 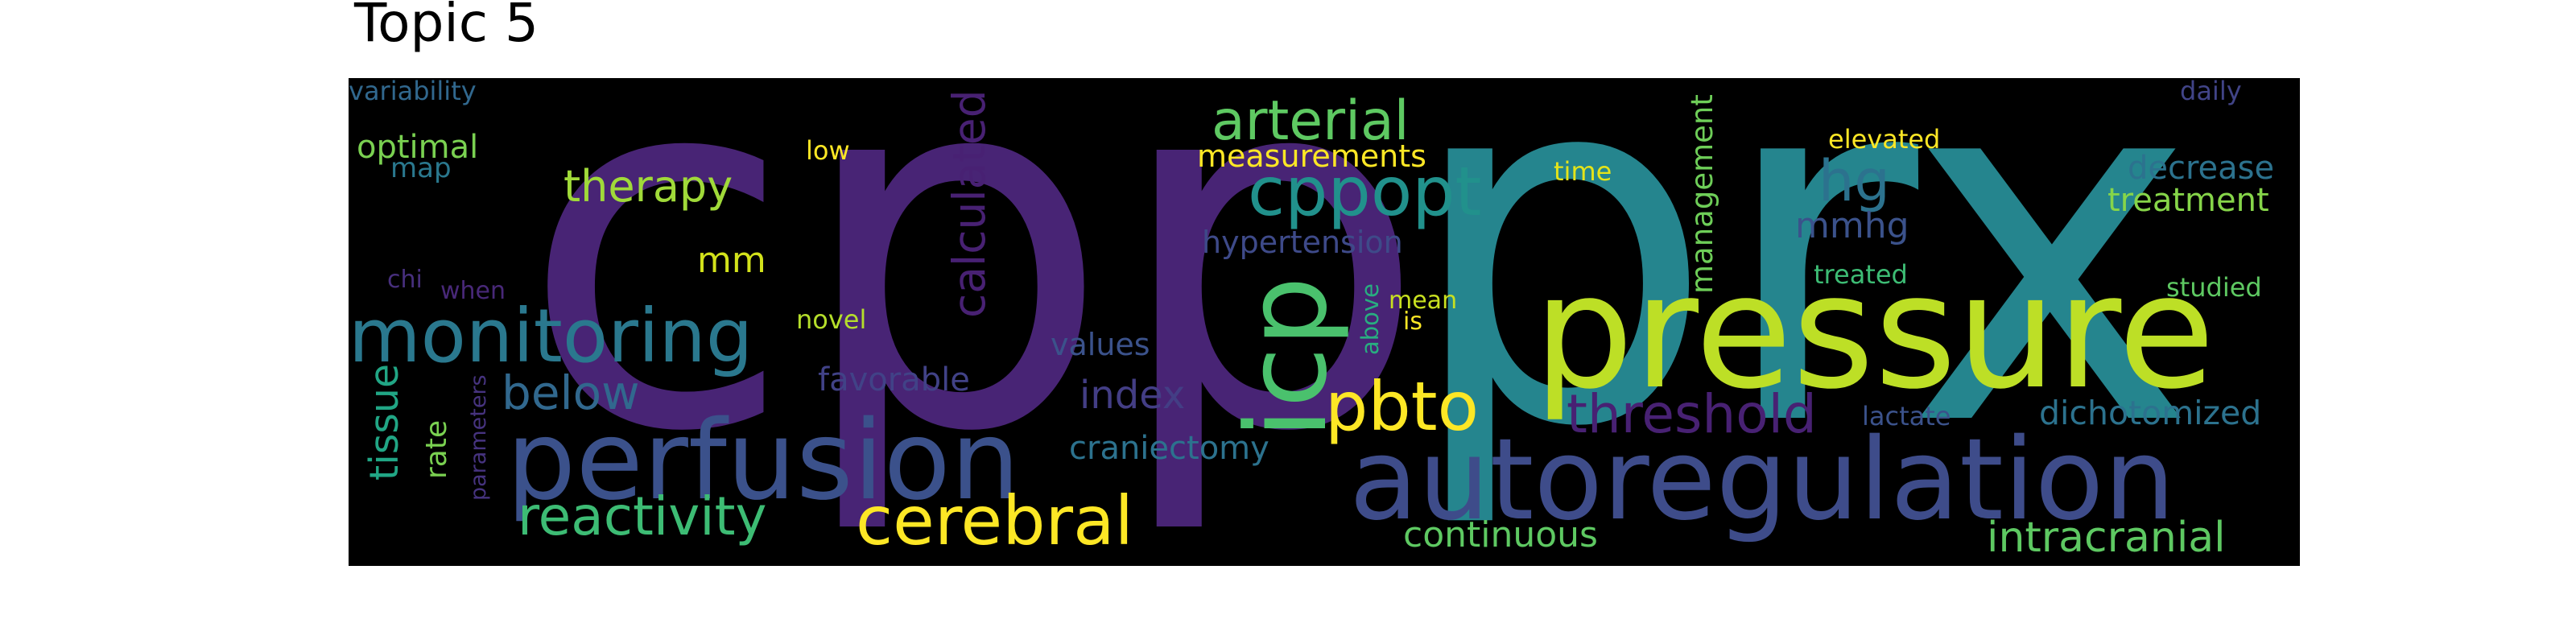 What do you see at coordinates (473, 291) in the screenshot?
I see `word: when` at bounding box center [473, 291].